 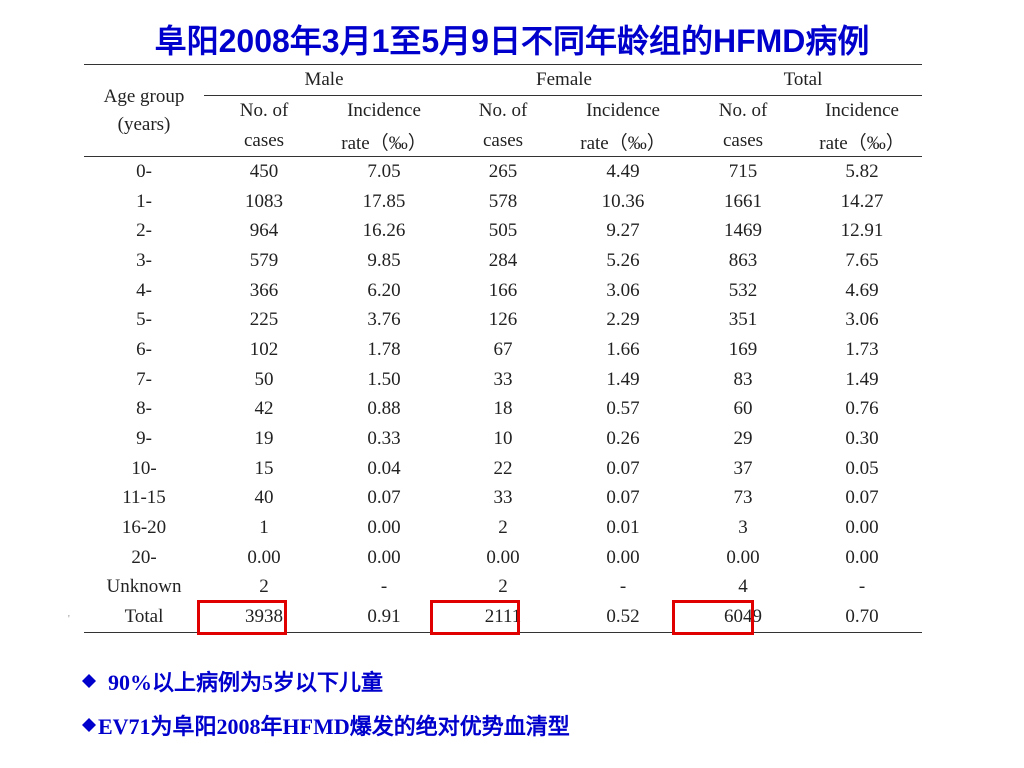 I want to click on male-cases-cell: 366, so click(x=264, y=290).